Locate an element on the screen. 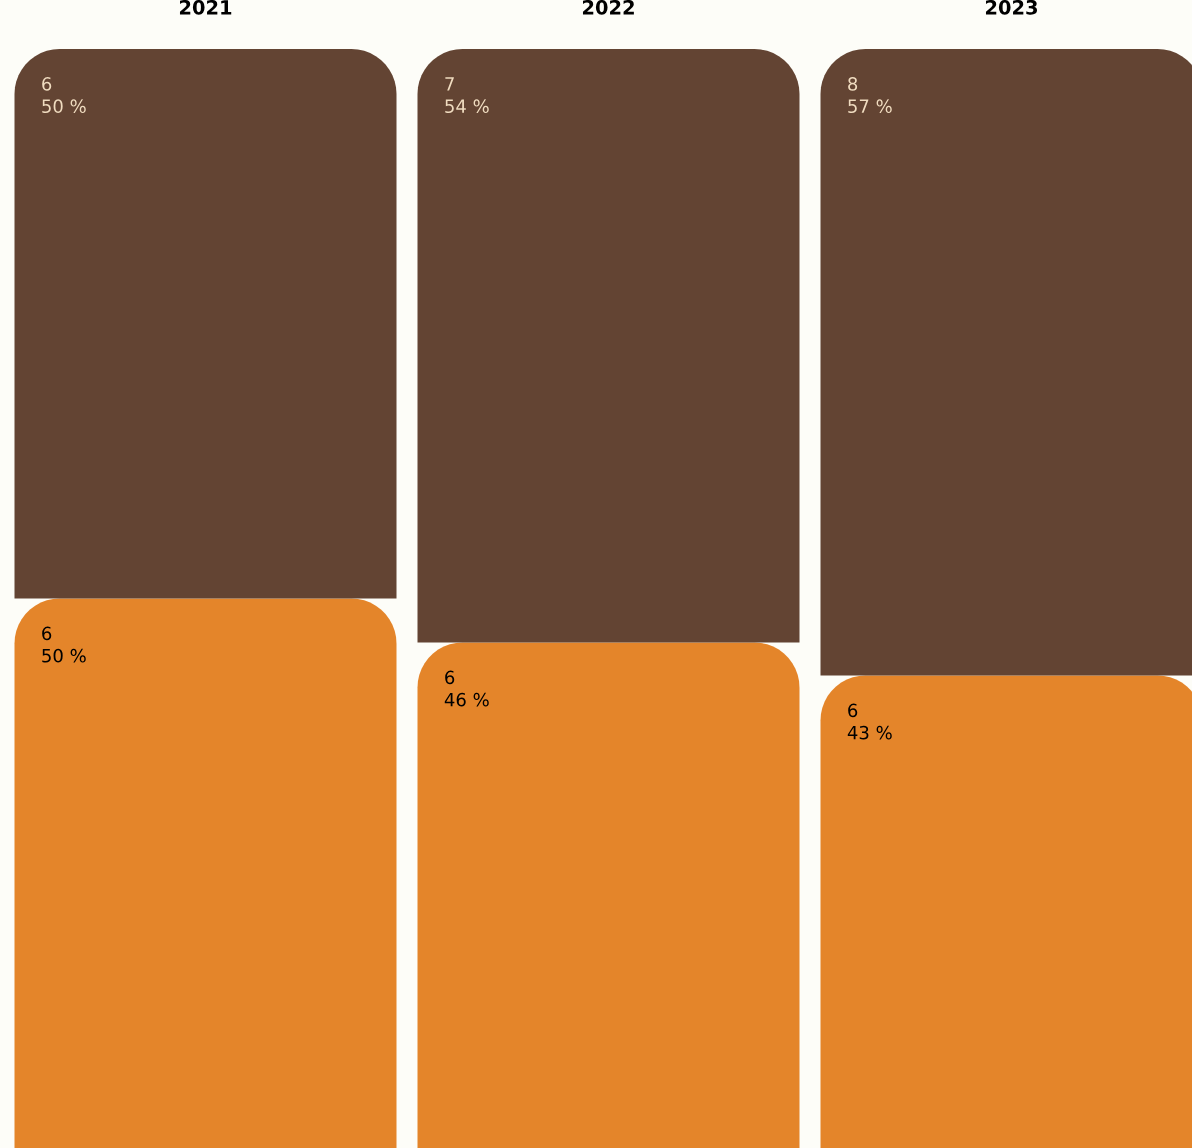 Image resolution: width=1192 pixels, height=1148 pixels. data-label: 7 54 % is located at coordinates (467, 95).